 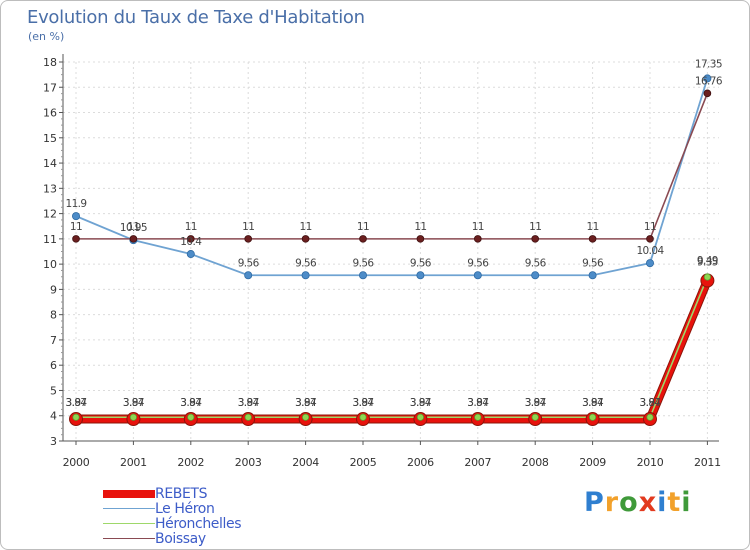 What do you see at coordinates (53, 289) in the screenshot?
I see `y-tick-label: 9` at bounding box center [53, 289].